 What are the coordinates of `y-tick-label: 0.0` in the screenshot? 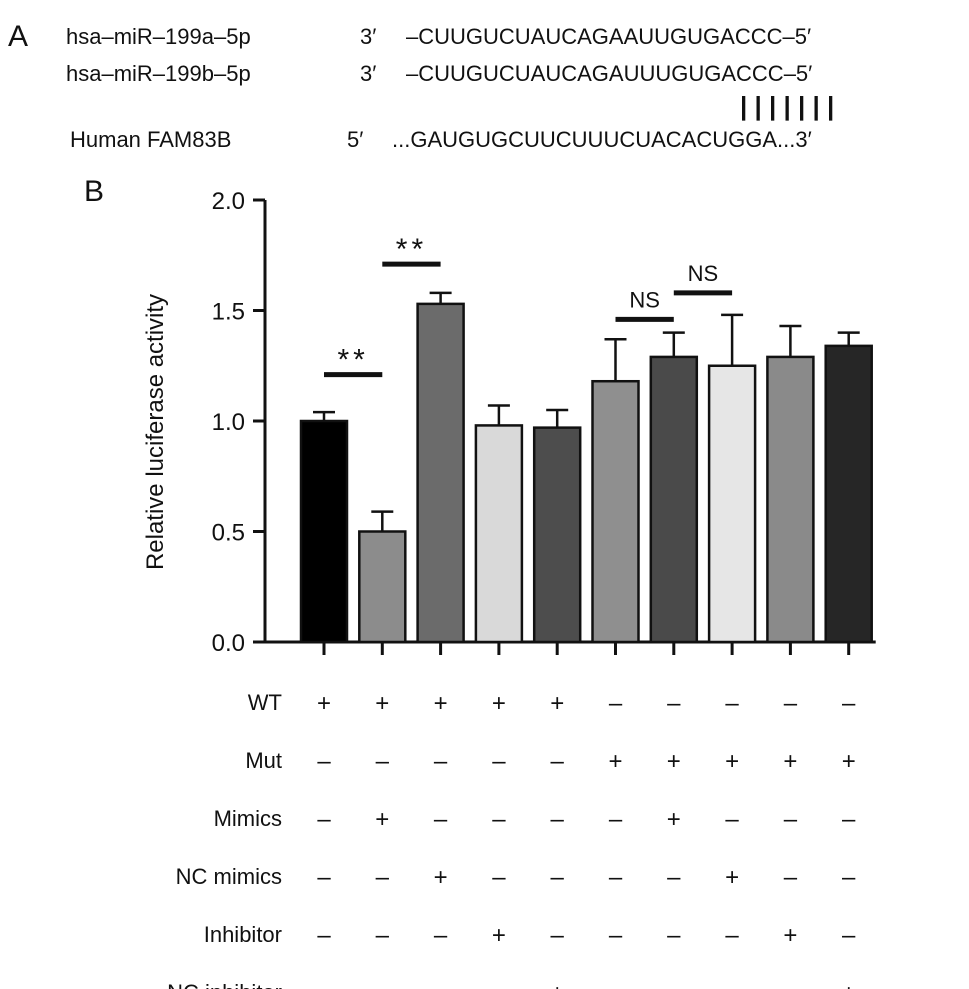 It's located at (228, 643).